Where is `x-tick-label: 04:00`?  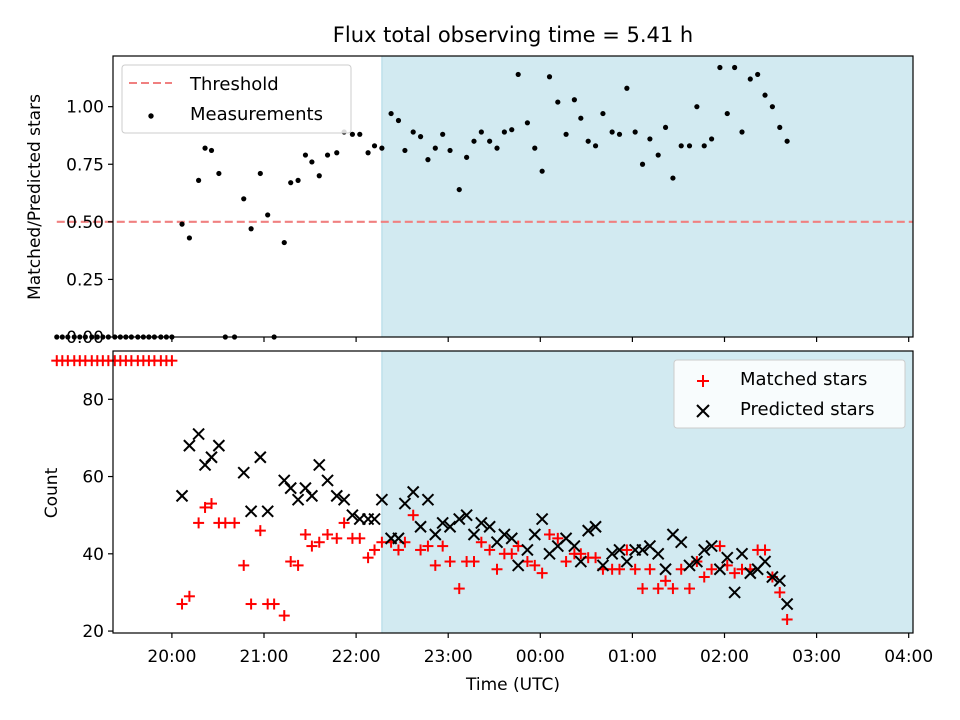
x-tick-label: 04:00 is located at coordinates (908, 657).